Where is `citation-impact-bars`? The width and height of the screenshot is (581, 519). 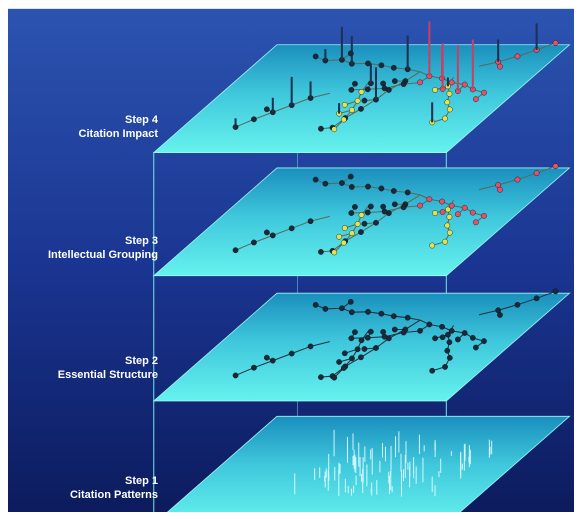
citation-impact-bars is located at coordinates (395, 77).